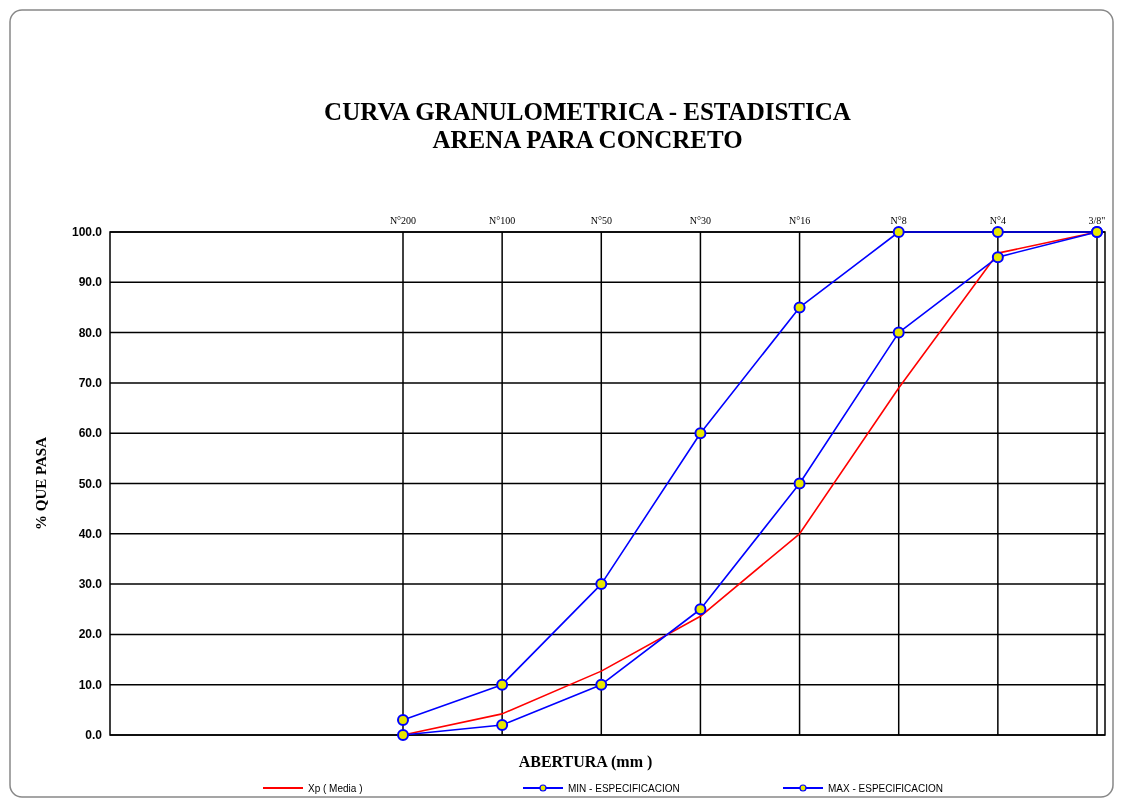 Image resolution: width=1123 pixels, height=807 pixels. Describe the element at coordinates (90, 433) in the screenshot. I see `y-tick-label: 60.0` at that location.